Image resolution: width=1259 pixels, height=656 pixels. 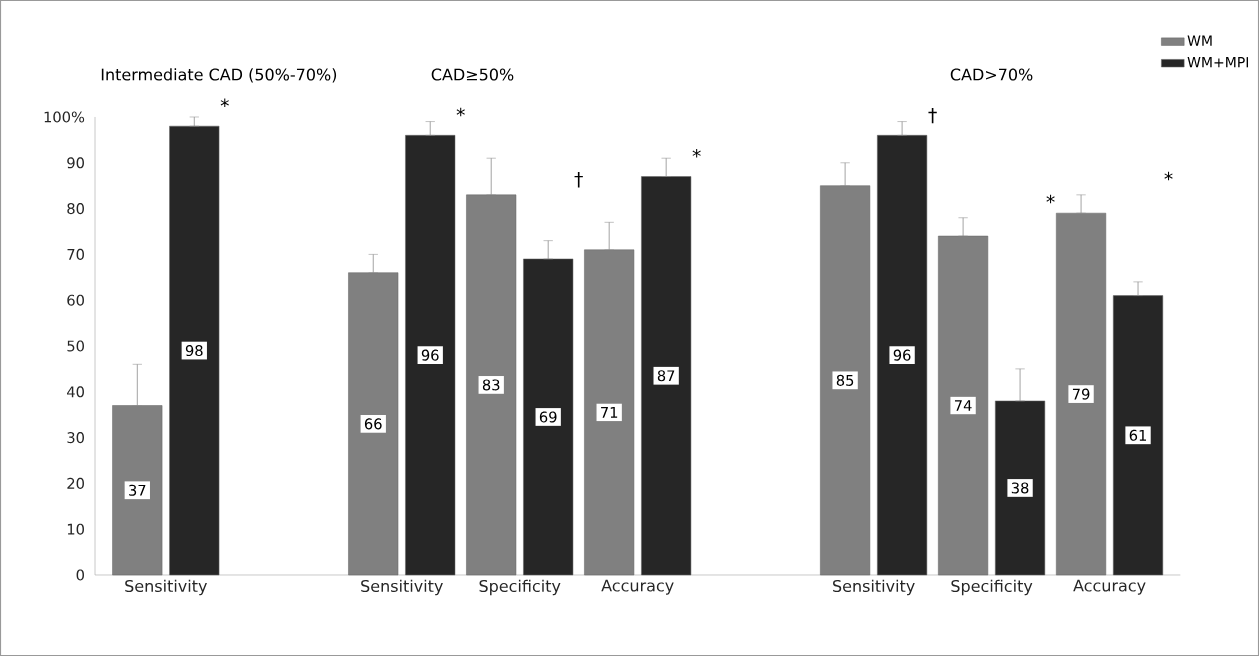 What do you see at coordinates (219, 75) in the screenshot?
I see `text: Intermediate CAD (50%-70%)` at bounding box center [219, 75].